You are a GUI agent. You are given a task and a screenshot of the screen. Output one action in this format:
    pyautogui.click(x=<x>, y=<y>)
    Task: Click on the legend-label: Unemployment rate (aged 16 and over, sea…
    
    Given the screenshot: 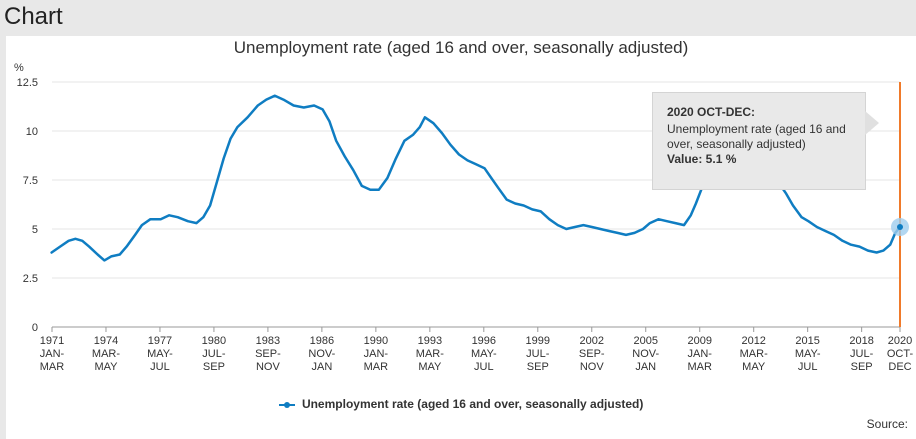 What is the action you would take?
    pyautogui.click(x=472, y=404)
    